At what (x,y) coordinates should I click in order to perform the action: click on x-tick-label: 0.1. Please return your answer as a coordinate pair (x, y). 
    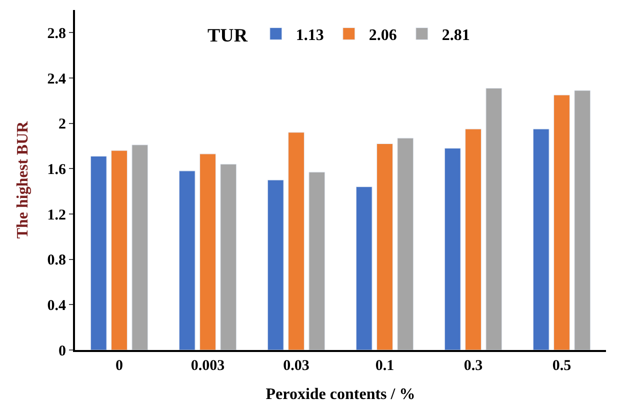
    Looking at the image, I should click on (384, 366).